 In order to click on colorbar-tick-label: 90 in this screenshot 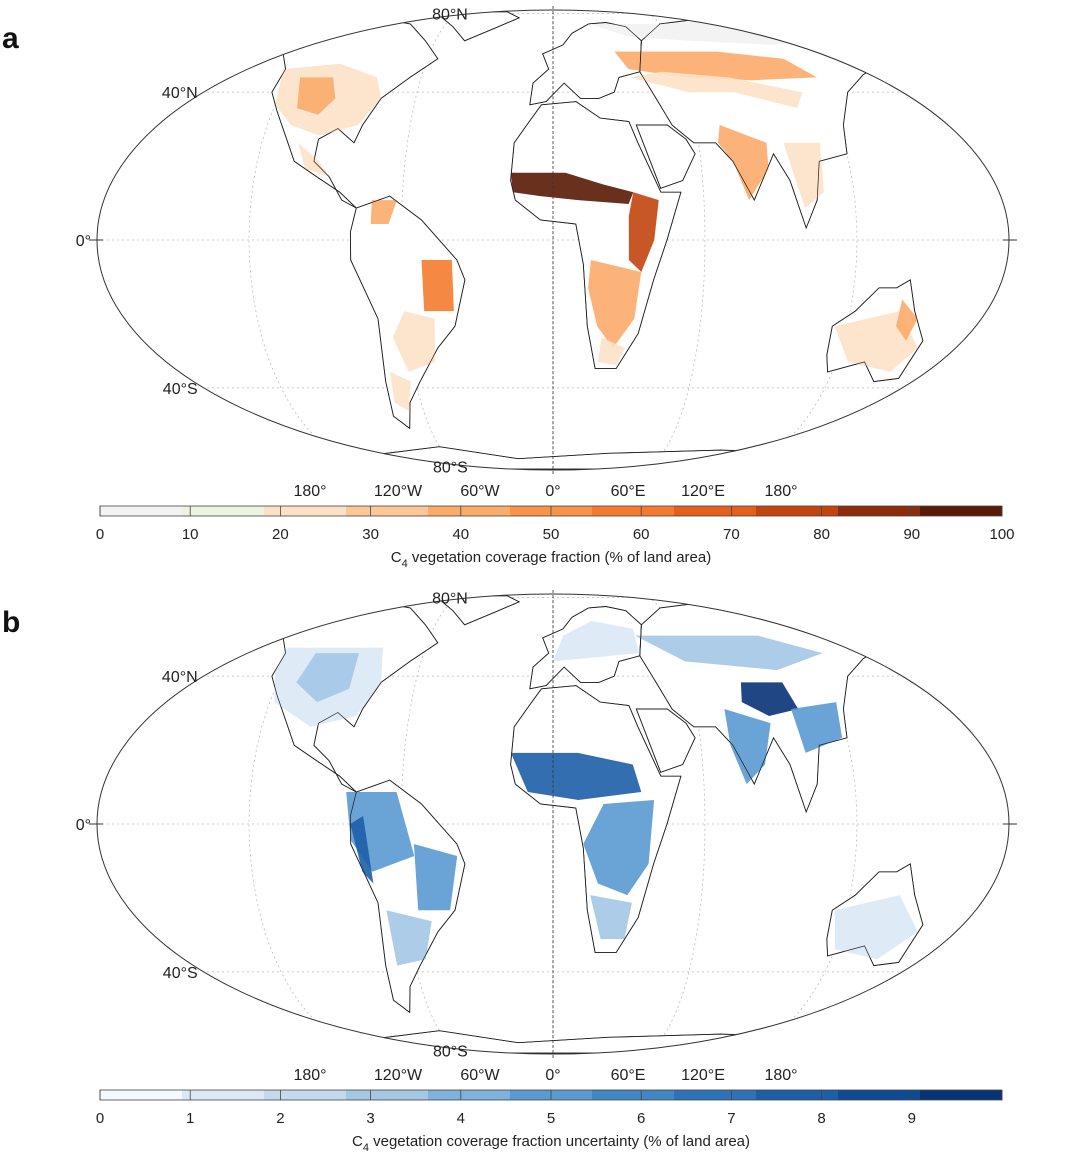, I will do `click(911, 534)`.